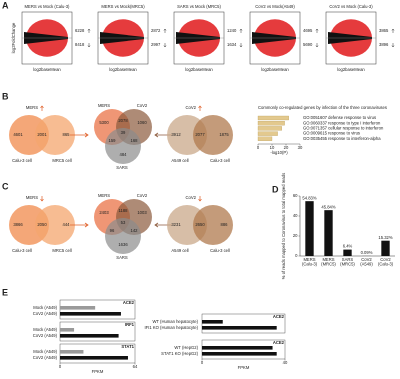  Describe the element at coordinates (179, 353) in the screenshot. I see `bar-label: STAT1 KO (HepG2)` at that location.